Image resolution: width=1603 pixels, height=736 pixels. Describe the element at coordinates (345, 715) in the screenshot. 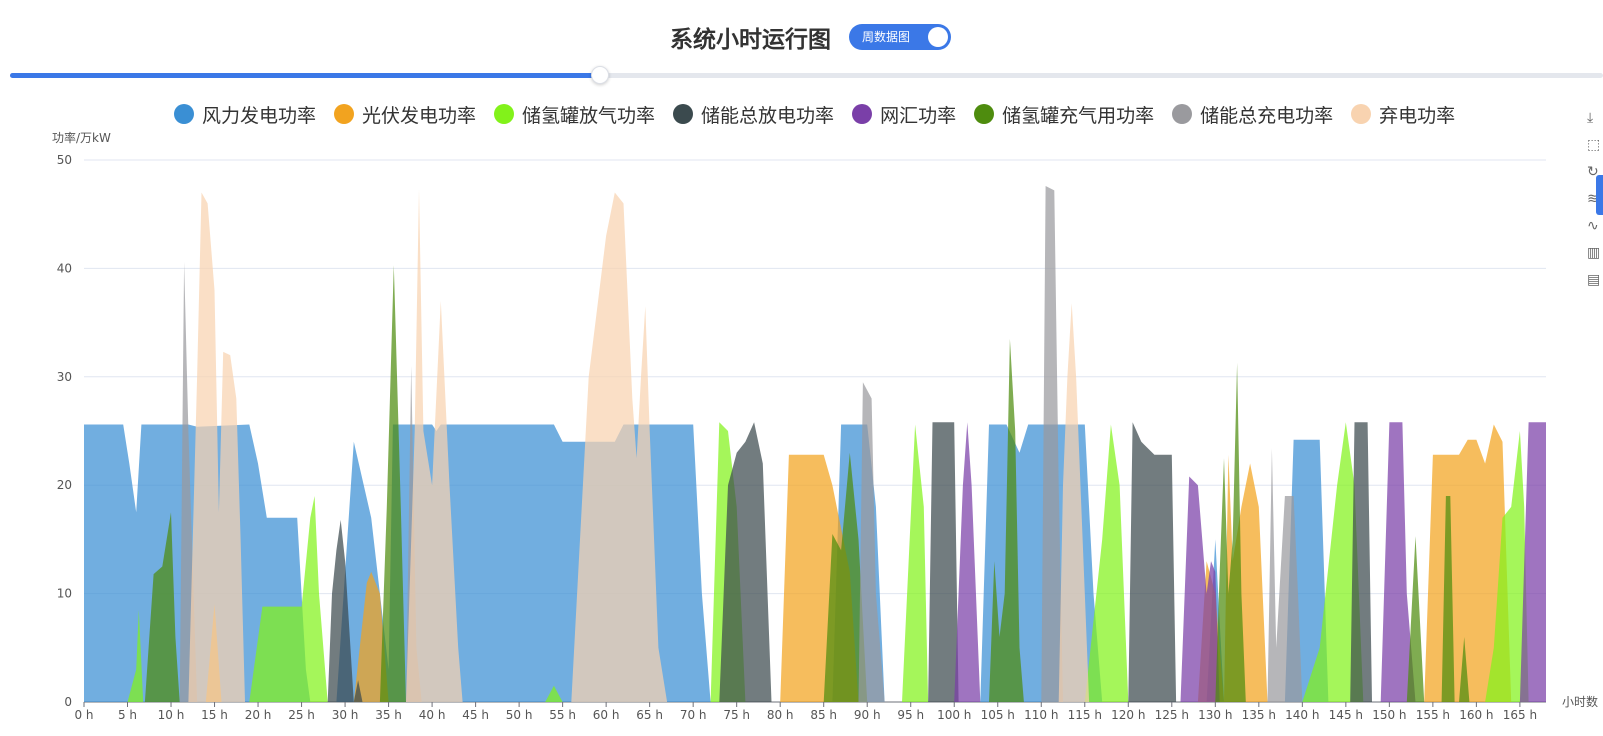

I see `x-tick-label: 30 h` at that location.